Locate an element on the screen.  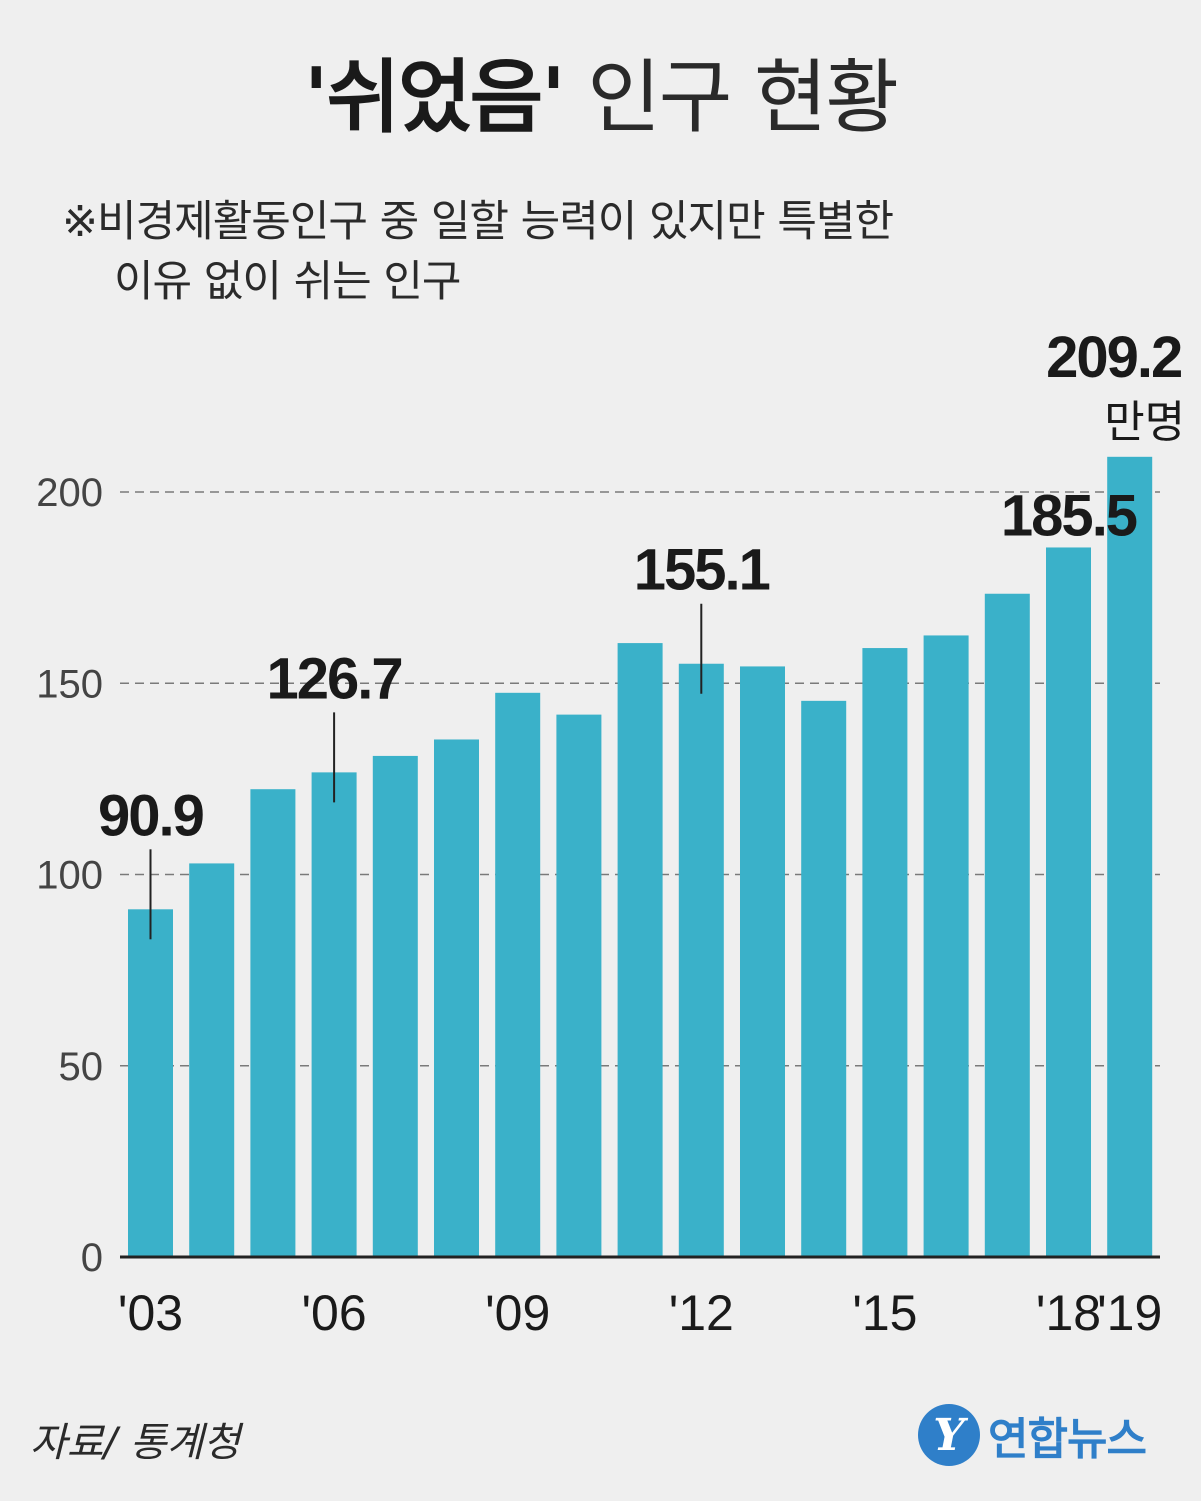
x-tick-label-2: '09 is located at coordinates (517, 1313).